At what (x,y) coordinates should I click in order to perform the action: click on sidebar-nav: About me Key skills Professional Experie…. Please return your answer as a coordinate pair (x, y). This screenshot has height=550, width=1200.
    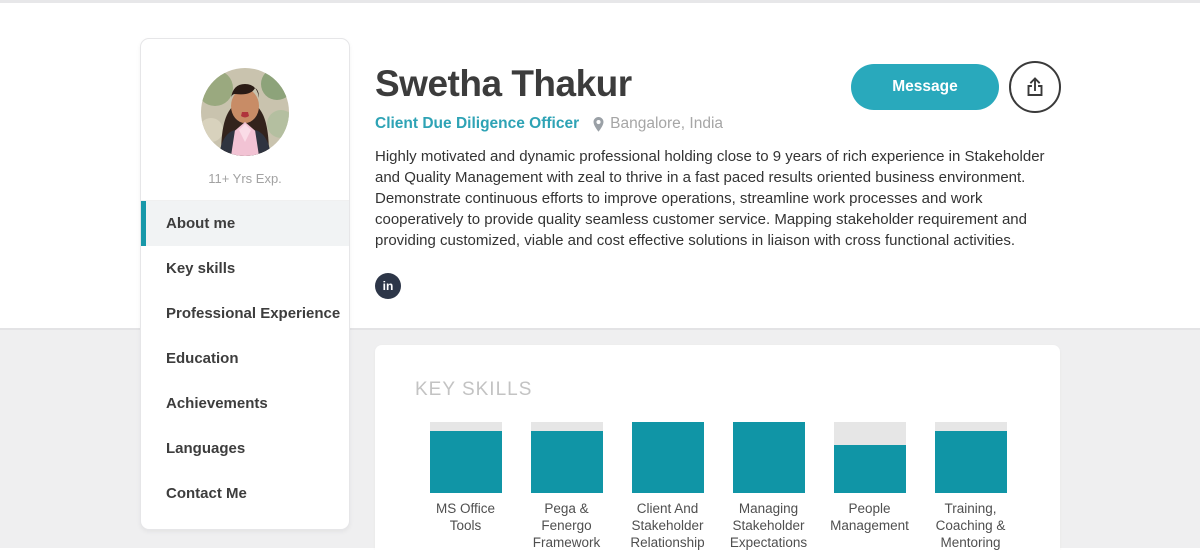
    Looking at the image, I should click on (245, 358).